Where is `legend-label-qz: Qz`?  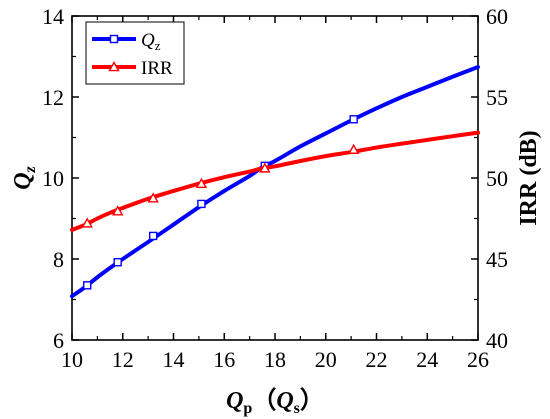
legend-label-qz: Qz is located at coordinates (151, 41).